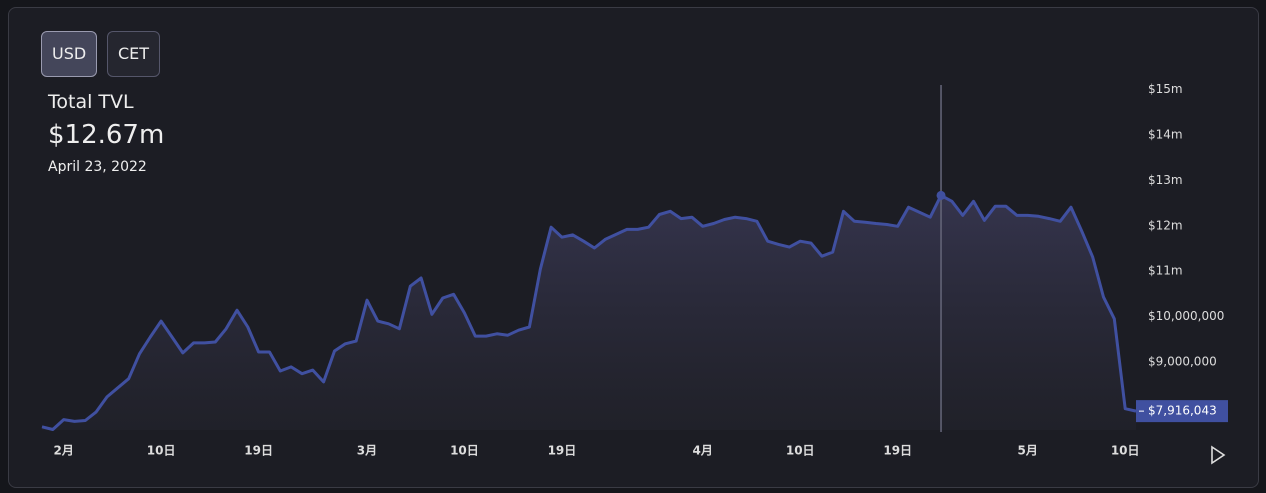 The image size is (1266, 493). What do you see at coordinates (1182, 361) in the screenshot?
I see `y-tick-label: $9,000,000` at bounding box center [1182, 361].